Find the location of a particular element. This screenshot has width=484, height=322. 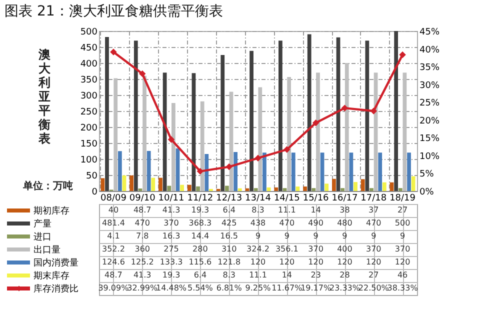

data-label: 28 is located at coordinates (345, 275).